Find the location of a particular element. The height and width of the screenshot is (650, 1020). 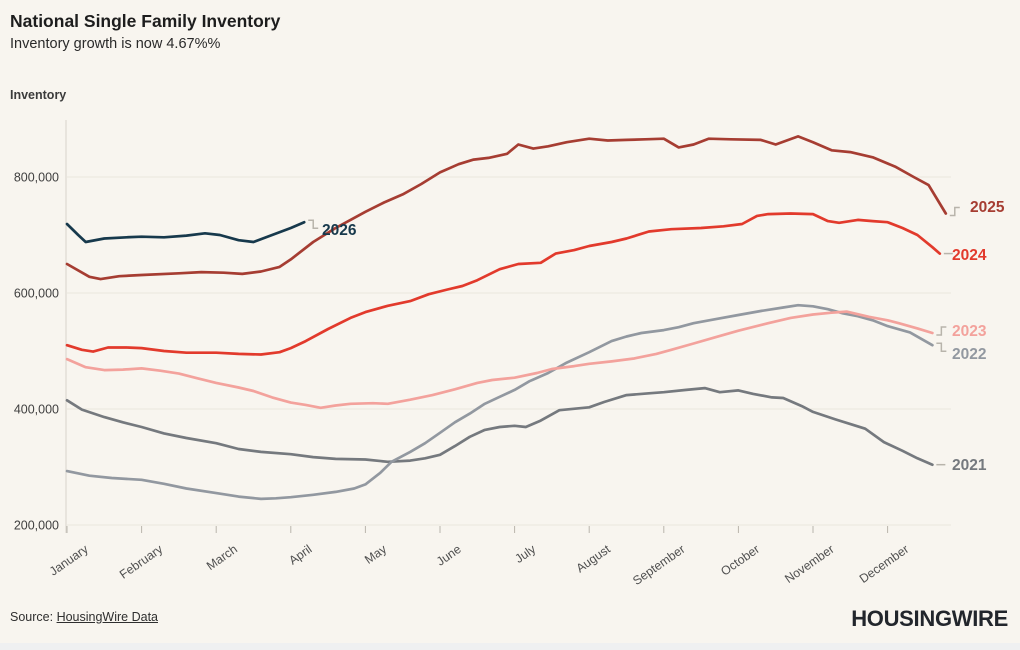

series-line-2021 is located at coordinates (499, 426).